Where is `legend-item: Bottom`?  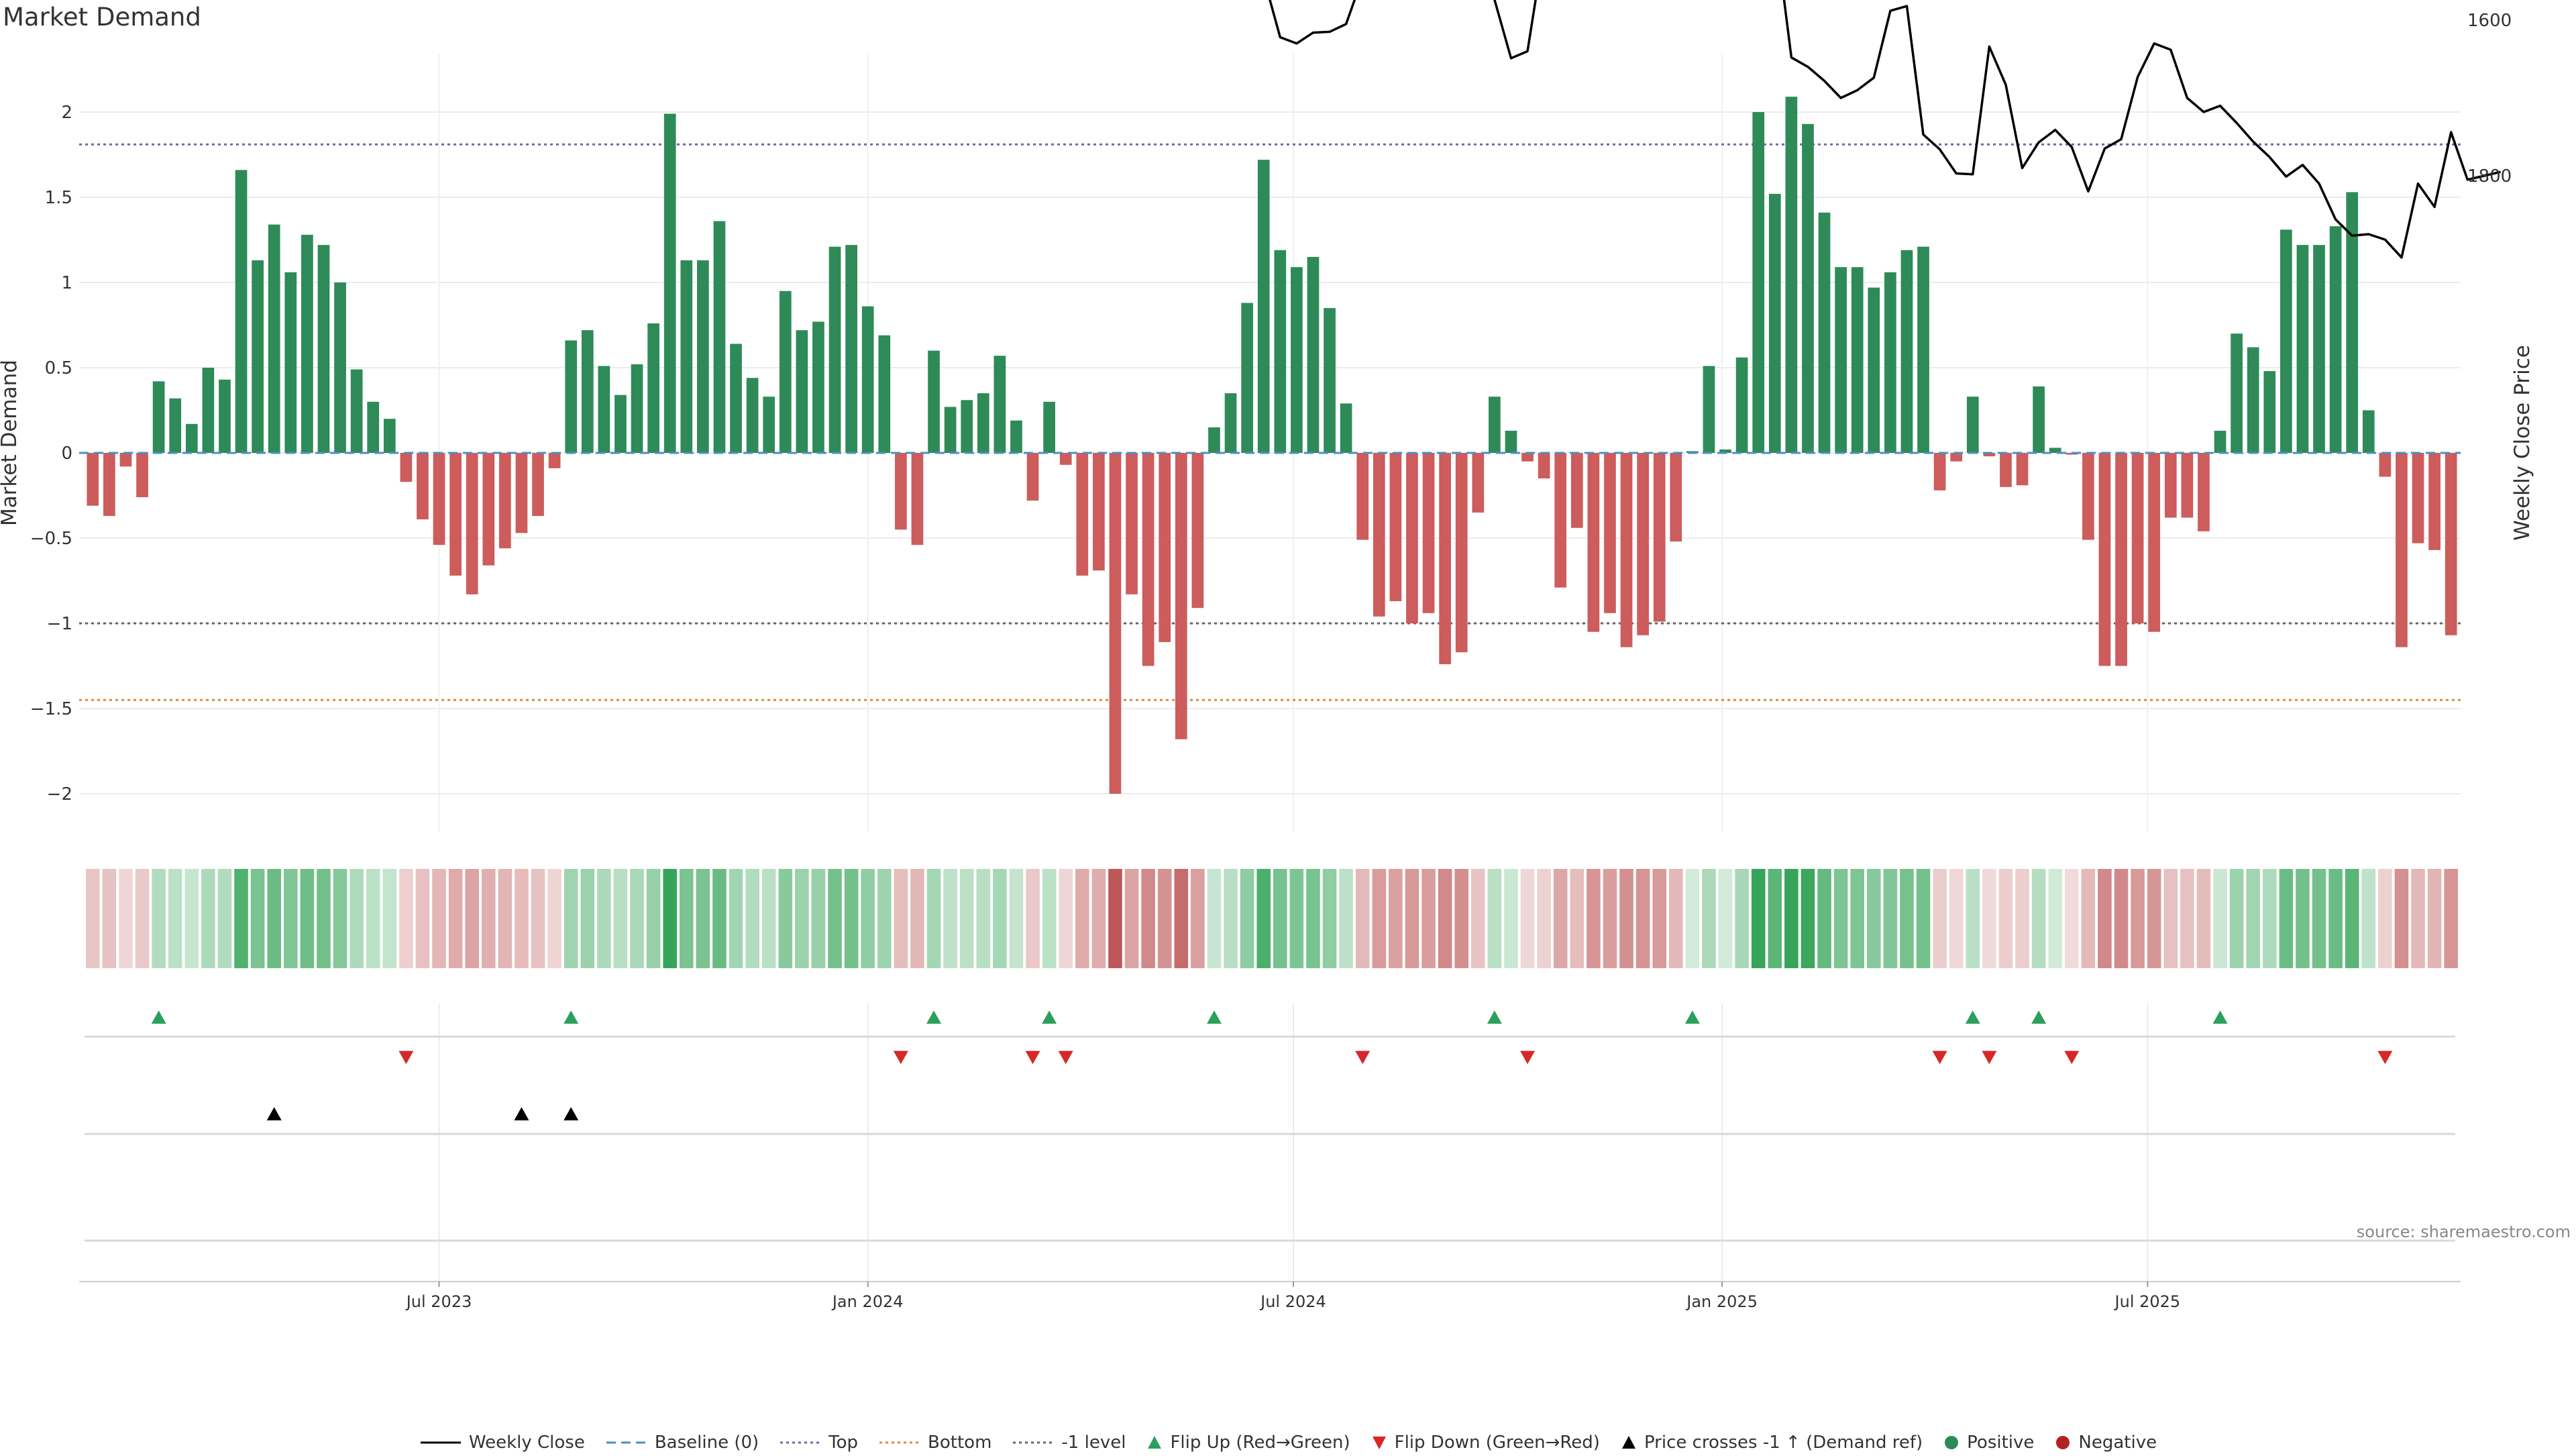
legend-item: Bottom is located at coordinates (934, 1443).